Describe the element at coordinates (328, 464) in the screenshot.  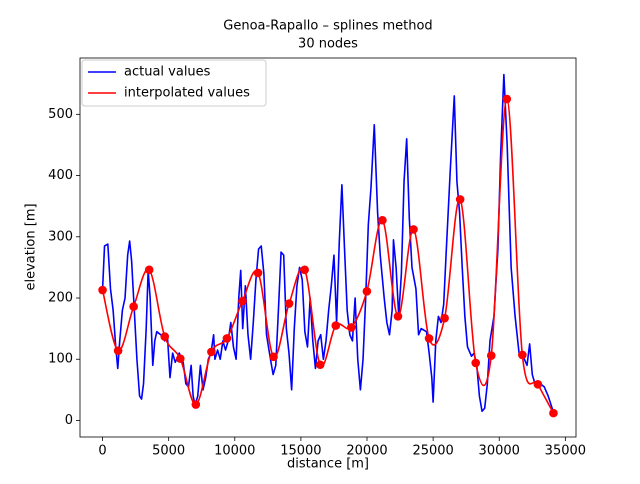
I see `x-axis-label: distance [m]` at that location.